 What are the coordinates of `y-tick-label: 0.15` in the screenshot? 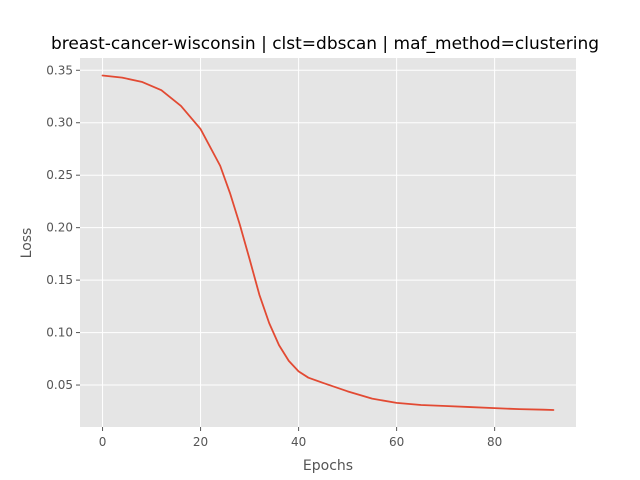 It's located at (59, 280).